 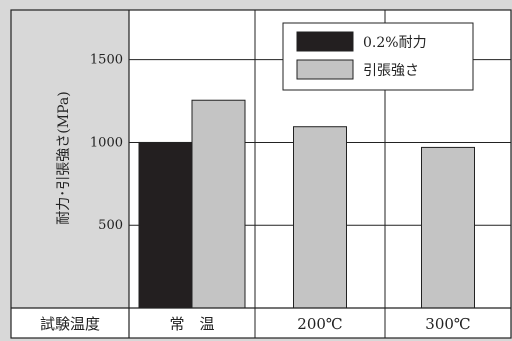 I want to click on x-axis-label: 試験温度, so click(x=70, y=324).